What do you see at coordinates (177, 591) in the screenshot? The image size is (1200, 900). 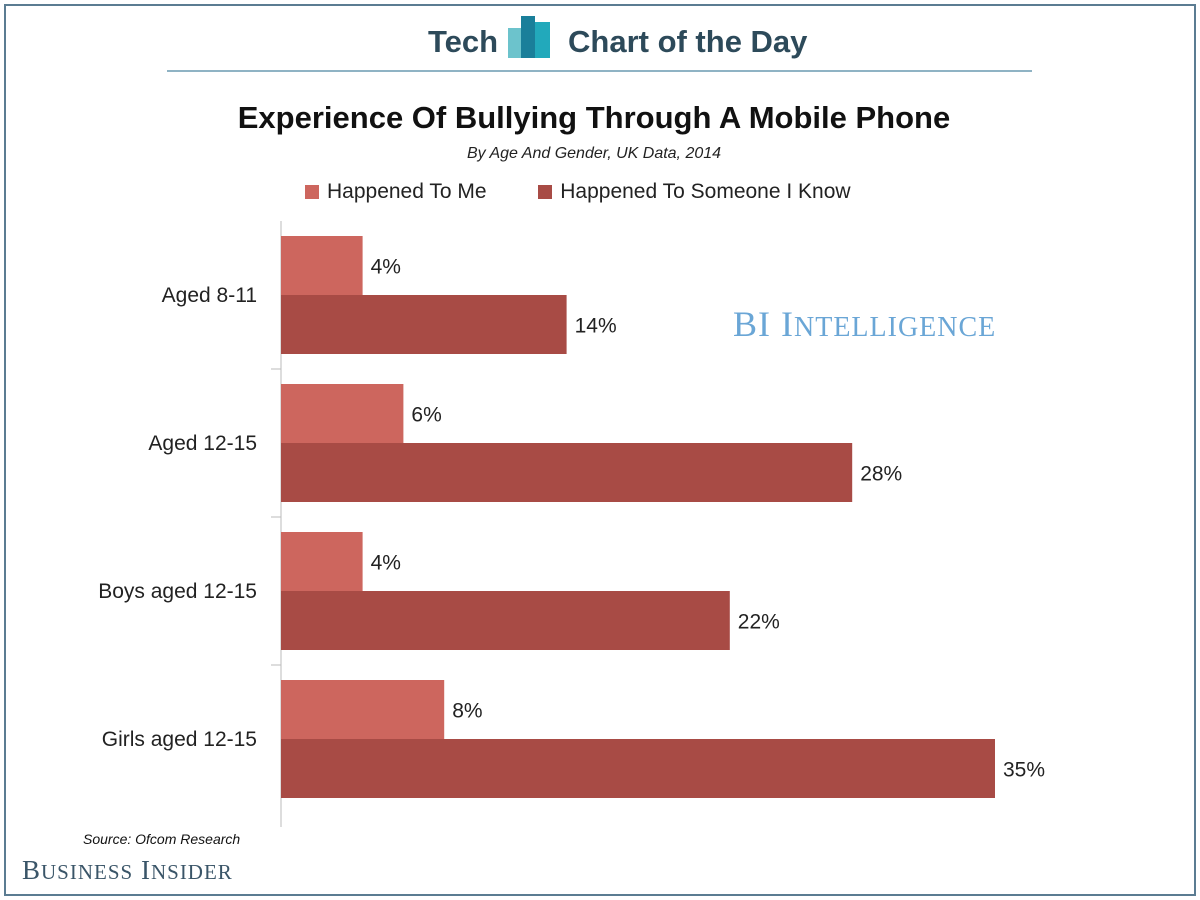 I see `category-label: Boys aged 12-15` at bounding box center [177, 591].